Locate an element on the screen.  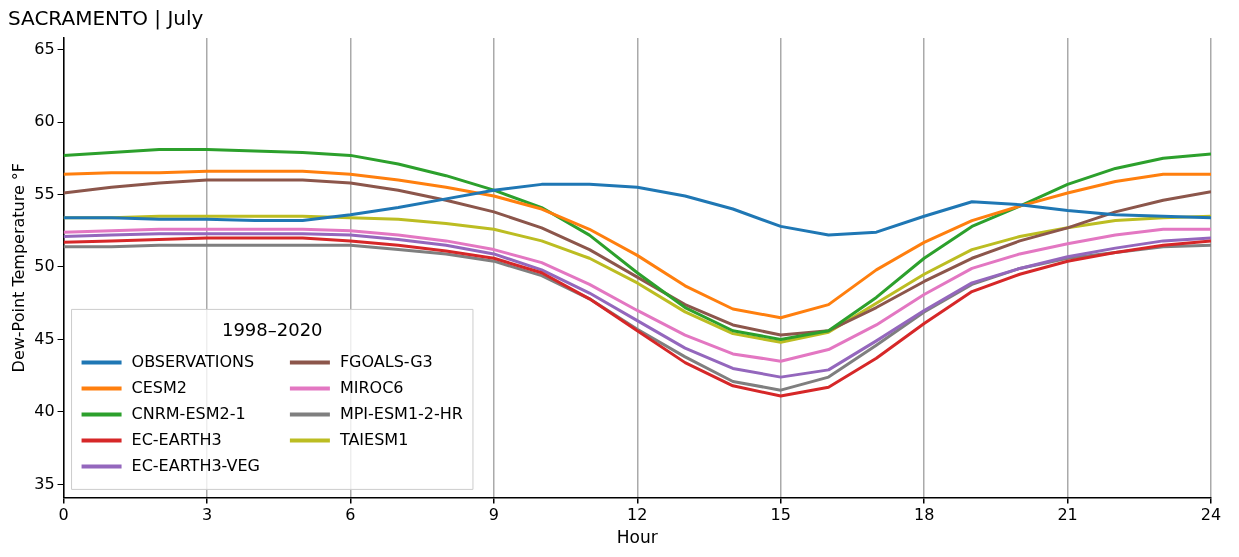
legend-label: FGOALS-G3 is located at coordinates (386, 361).